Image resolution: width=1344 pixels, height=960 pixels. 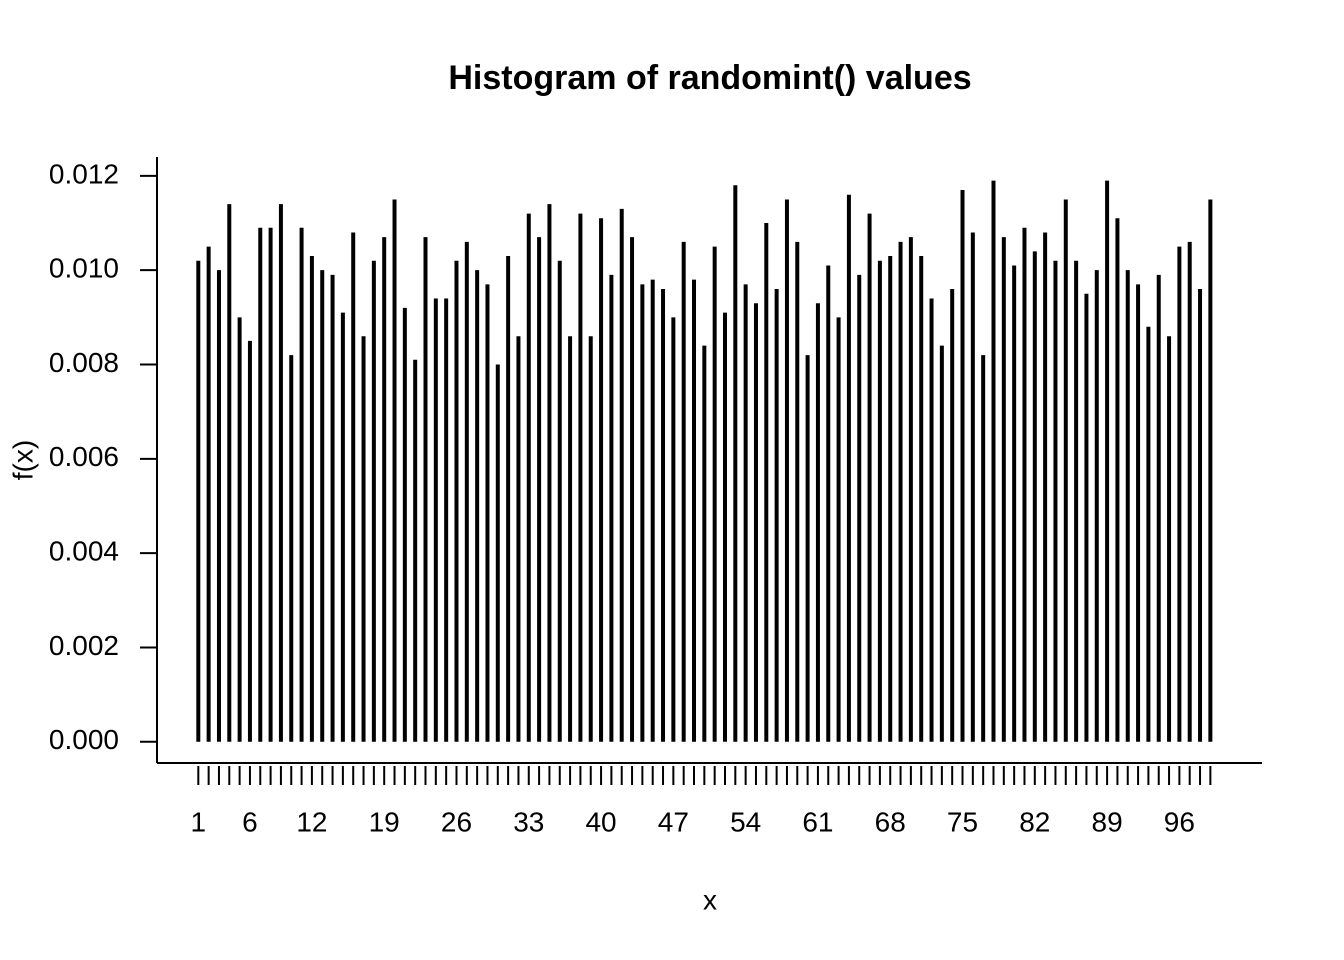 I want to click on y-tick-label: 0.000, so click(x=84, y=739).